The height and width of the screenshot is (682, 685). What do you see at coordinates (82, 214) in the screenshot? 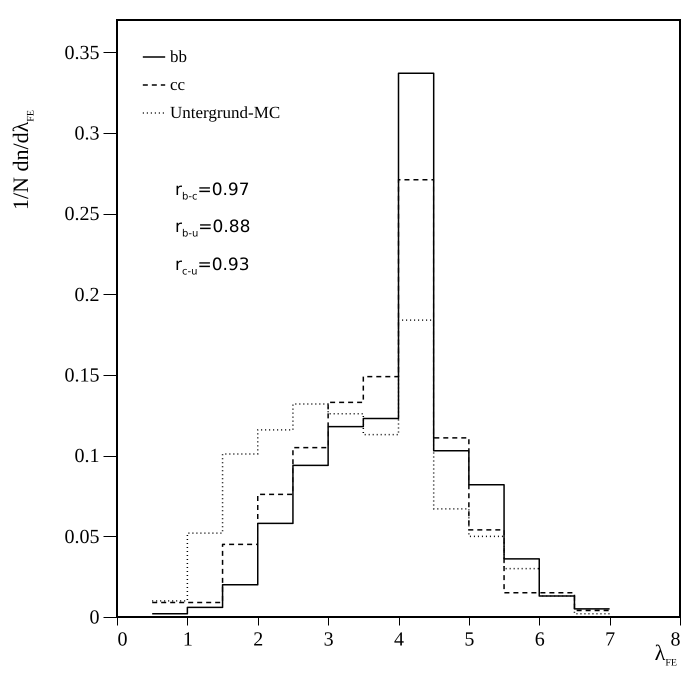
I see `y-tick-label: 0.25` at bounding box center [82, 214].